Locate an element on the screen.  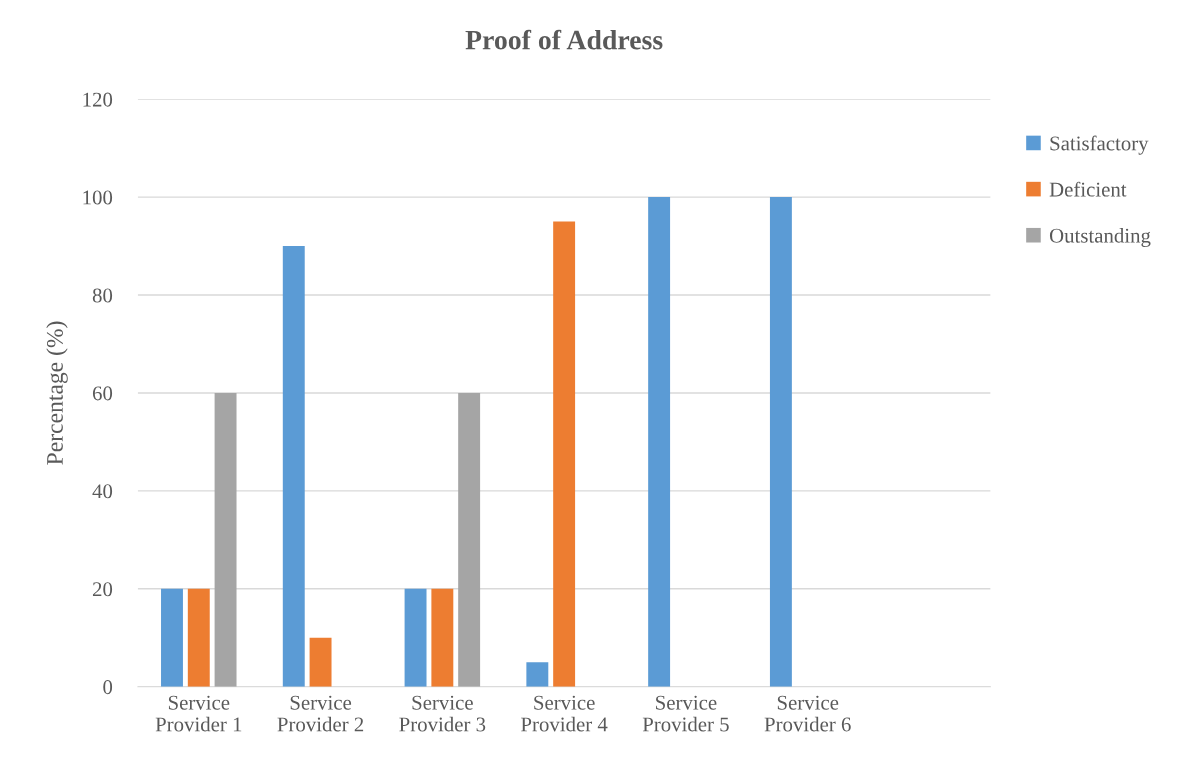
x-tick-label: Service Provider 2 is located at coordinates (320, 713).